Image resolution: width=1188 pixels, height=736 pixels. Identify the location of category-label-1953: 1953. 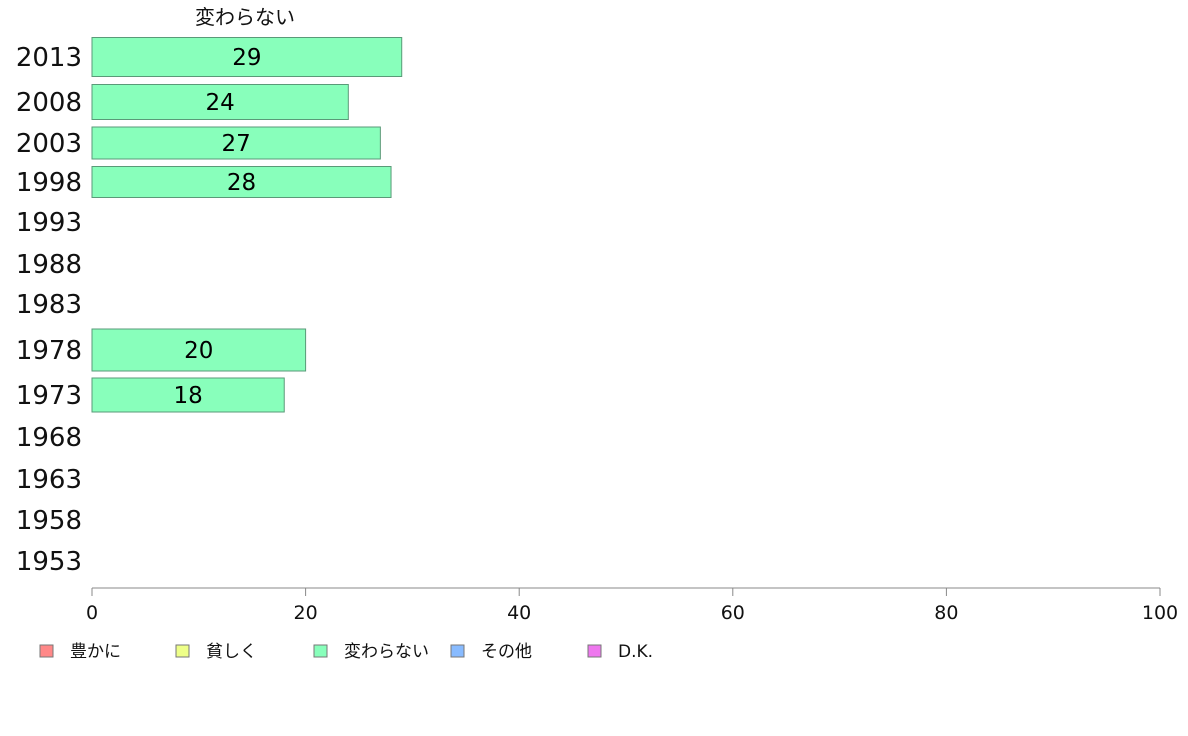
(49, 562).